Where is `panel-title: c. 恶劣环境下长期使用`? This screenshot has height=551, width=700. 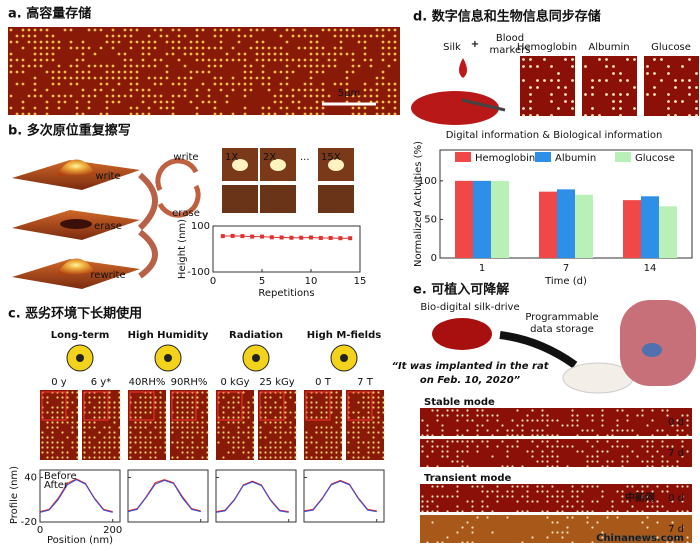
panel-title: c. 恶劣环境下长期使用 is located at coordinates (75, 314).